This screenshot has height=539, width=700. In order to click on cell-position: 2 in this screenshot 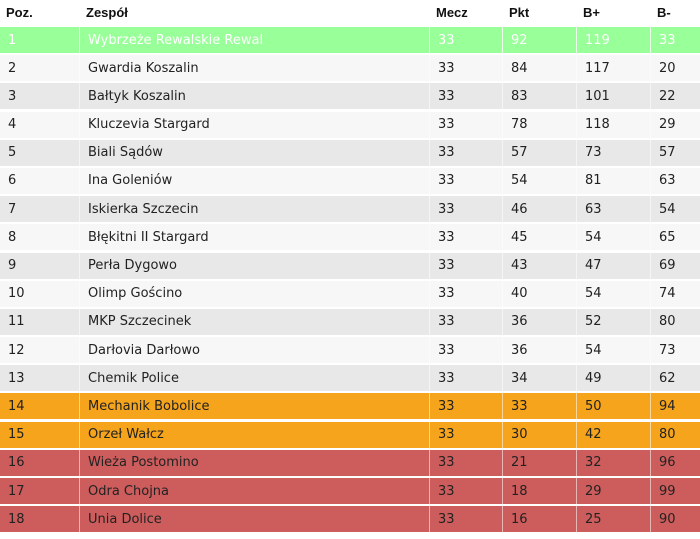, I will do `click(40, 68)`.